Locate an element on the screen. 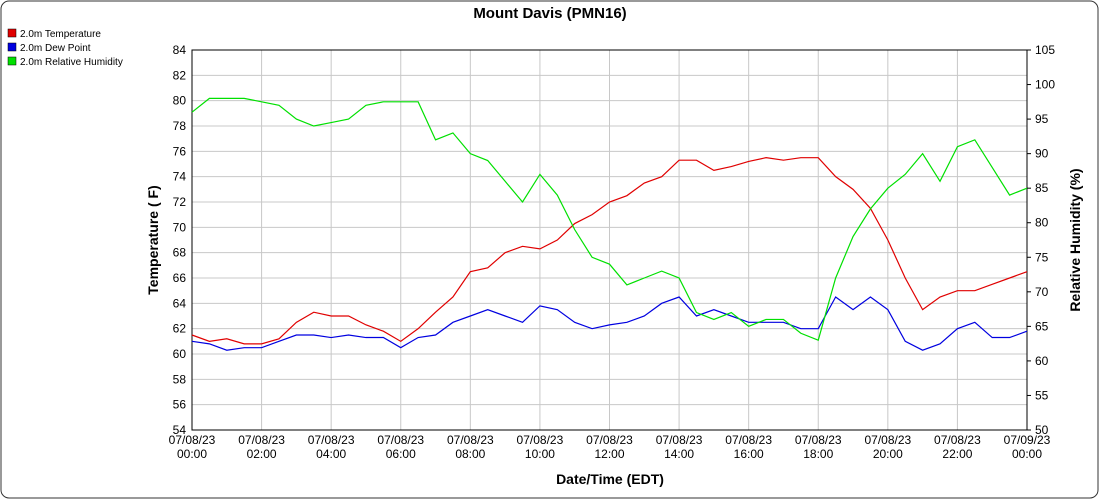  y-tick-label: 56 is located at coordinates (180, 405).